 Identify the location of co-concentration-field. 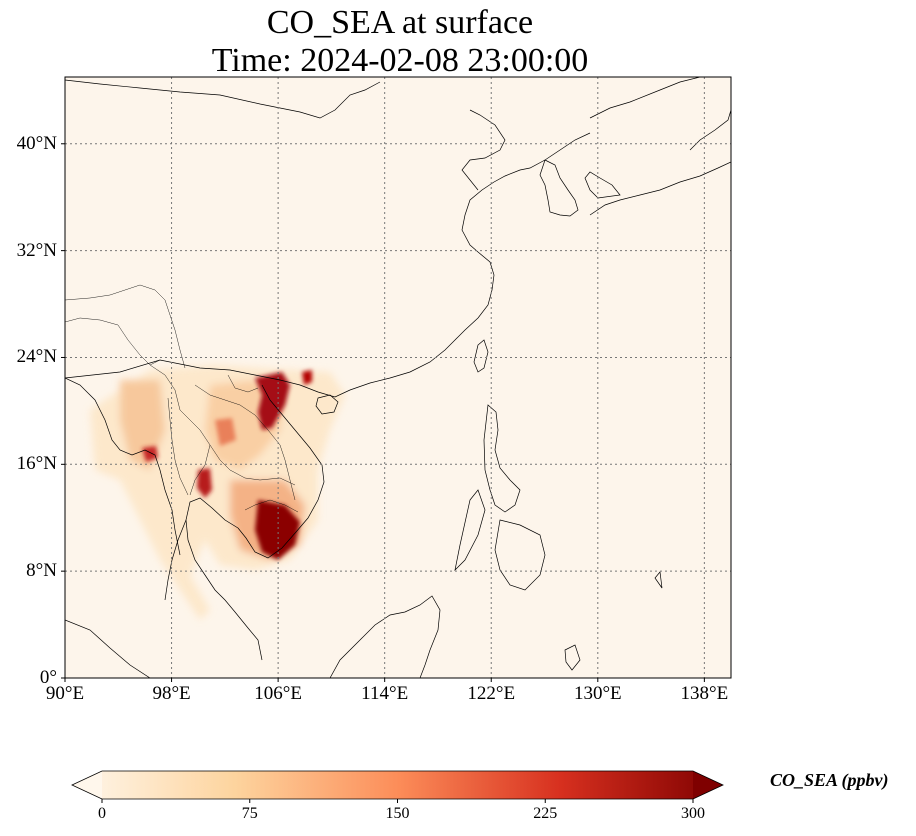
(217, 492).